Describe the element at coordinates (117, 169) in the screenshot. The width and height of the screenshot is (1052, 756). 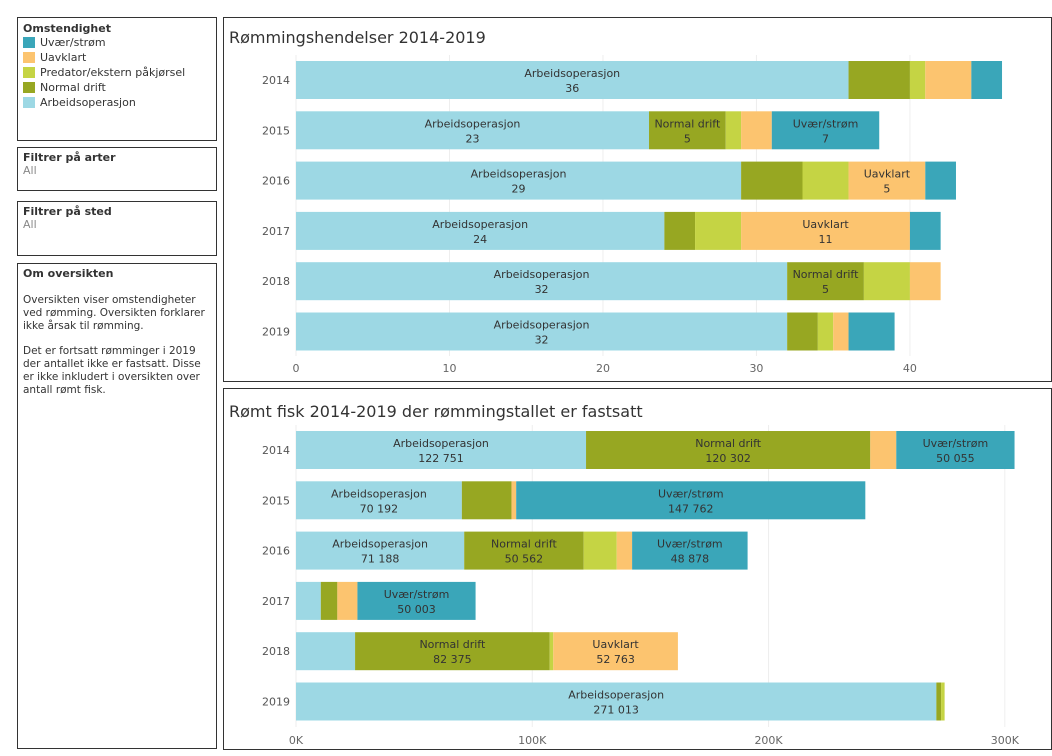
I see `filter-panel: Filtrer på arter All` at that location.